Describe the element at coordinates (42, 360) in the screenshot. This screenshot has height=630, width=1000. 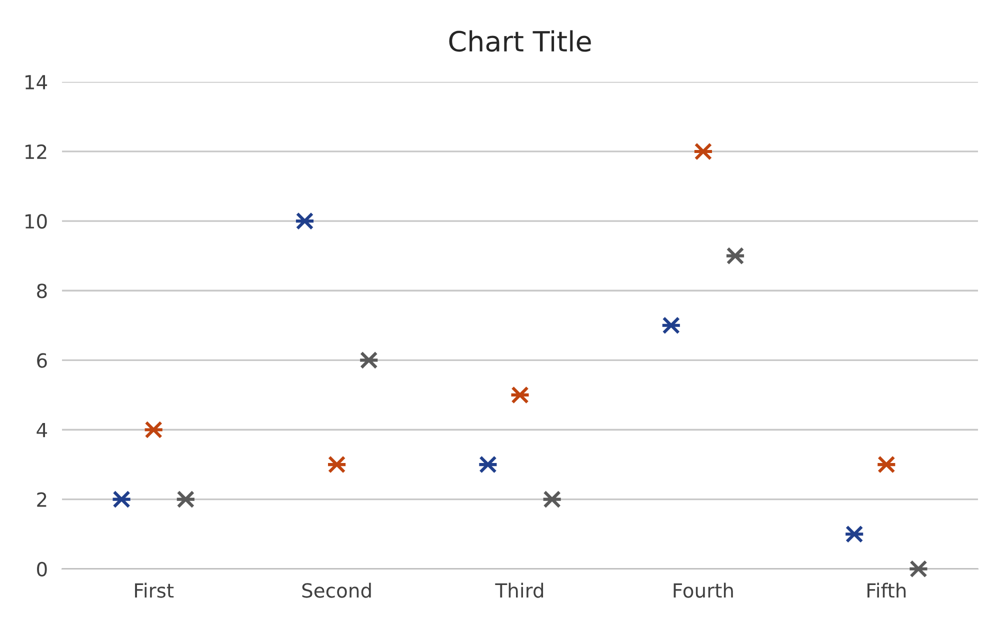
I see `y-tick-label: 6` at that location.